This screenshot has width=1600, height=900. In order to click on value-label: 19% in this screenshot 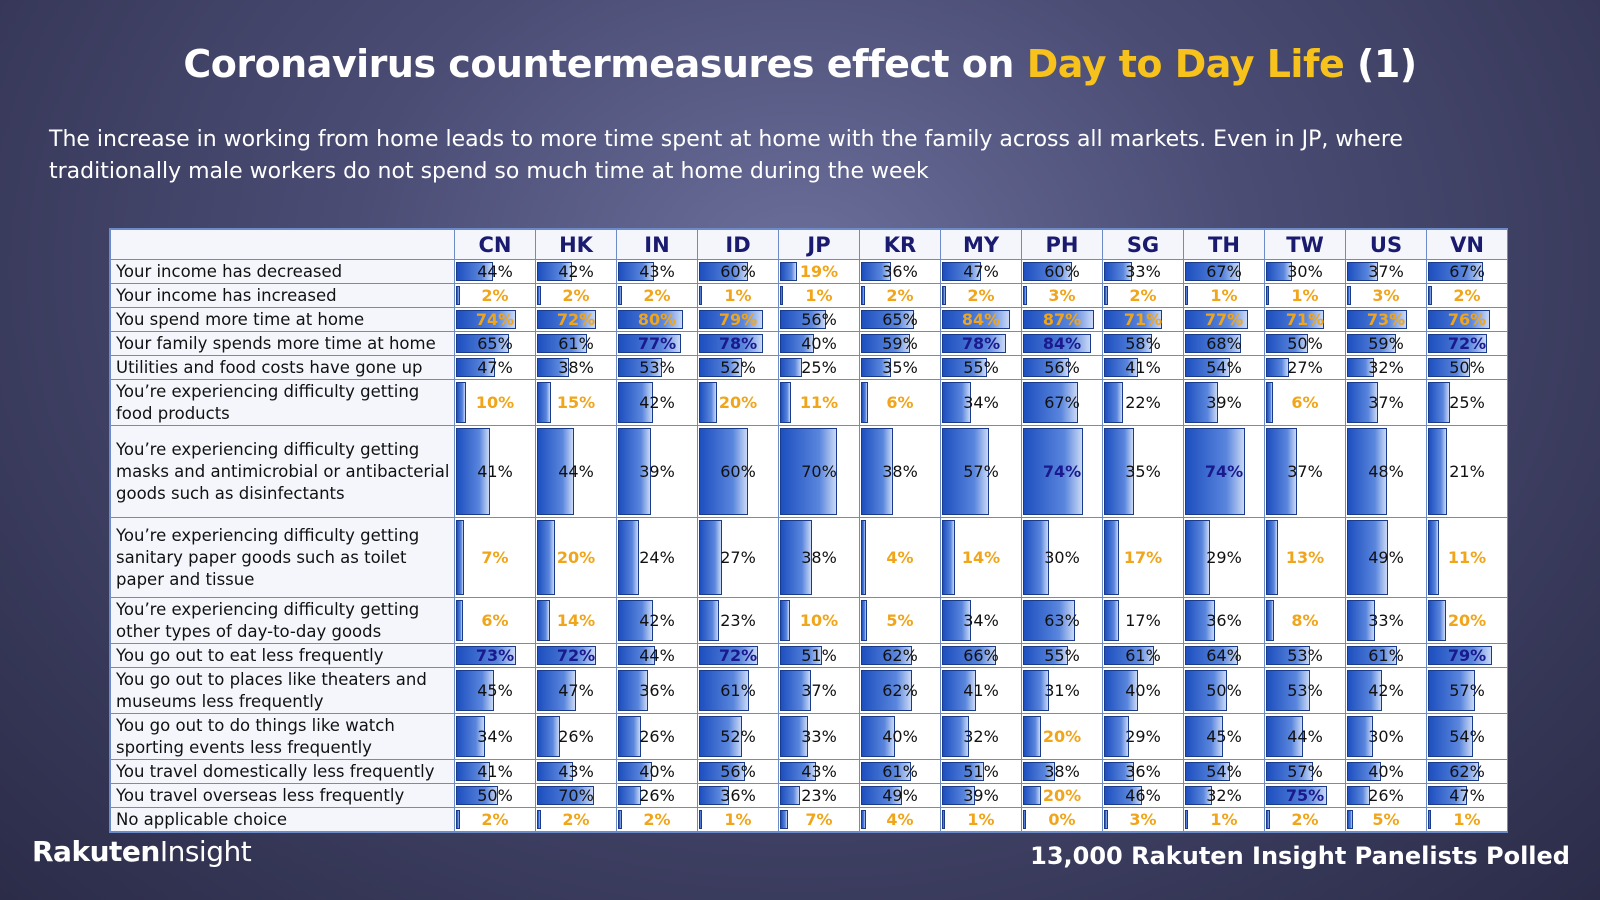, I will do `click(819, 271)`.